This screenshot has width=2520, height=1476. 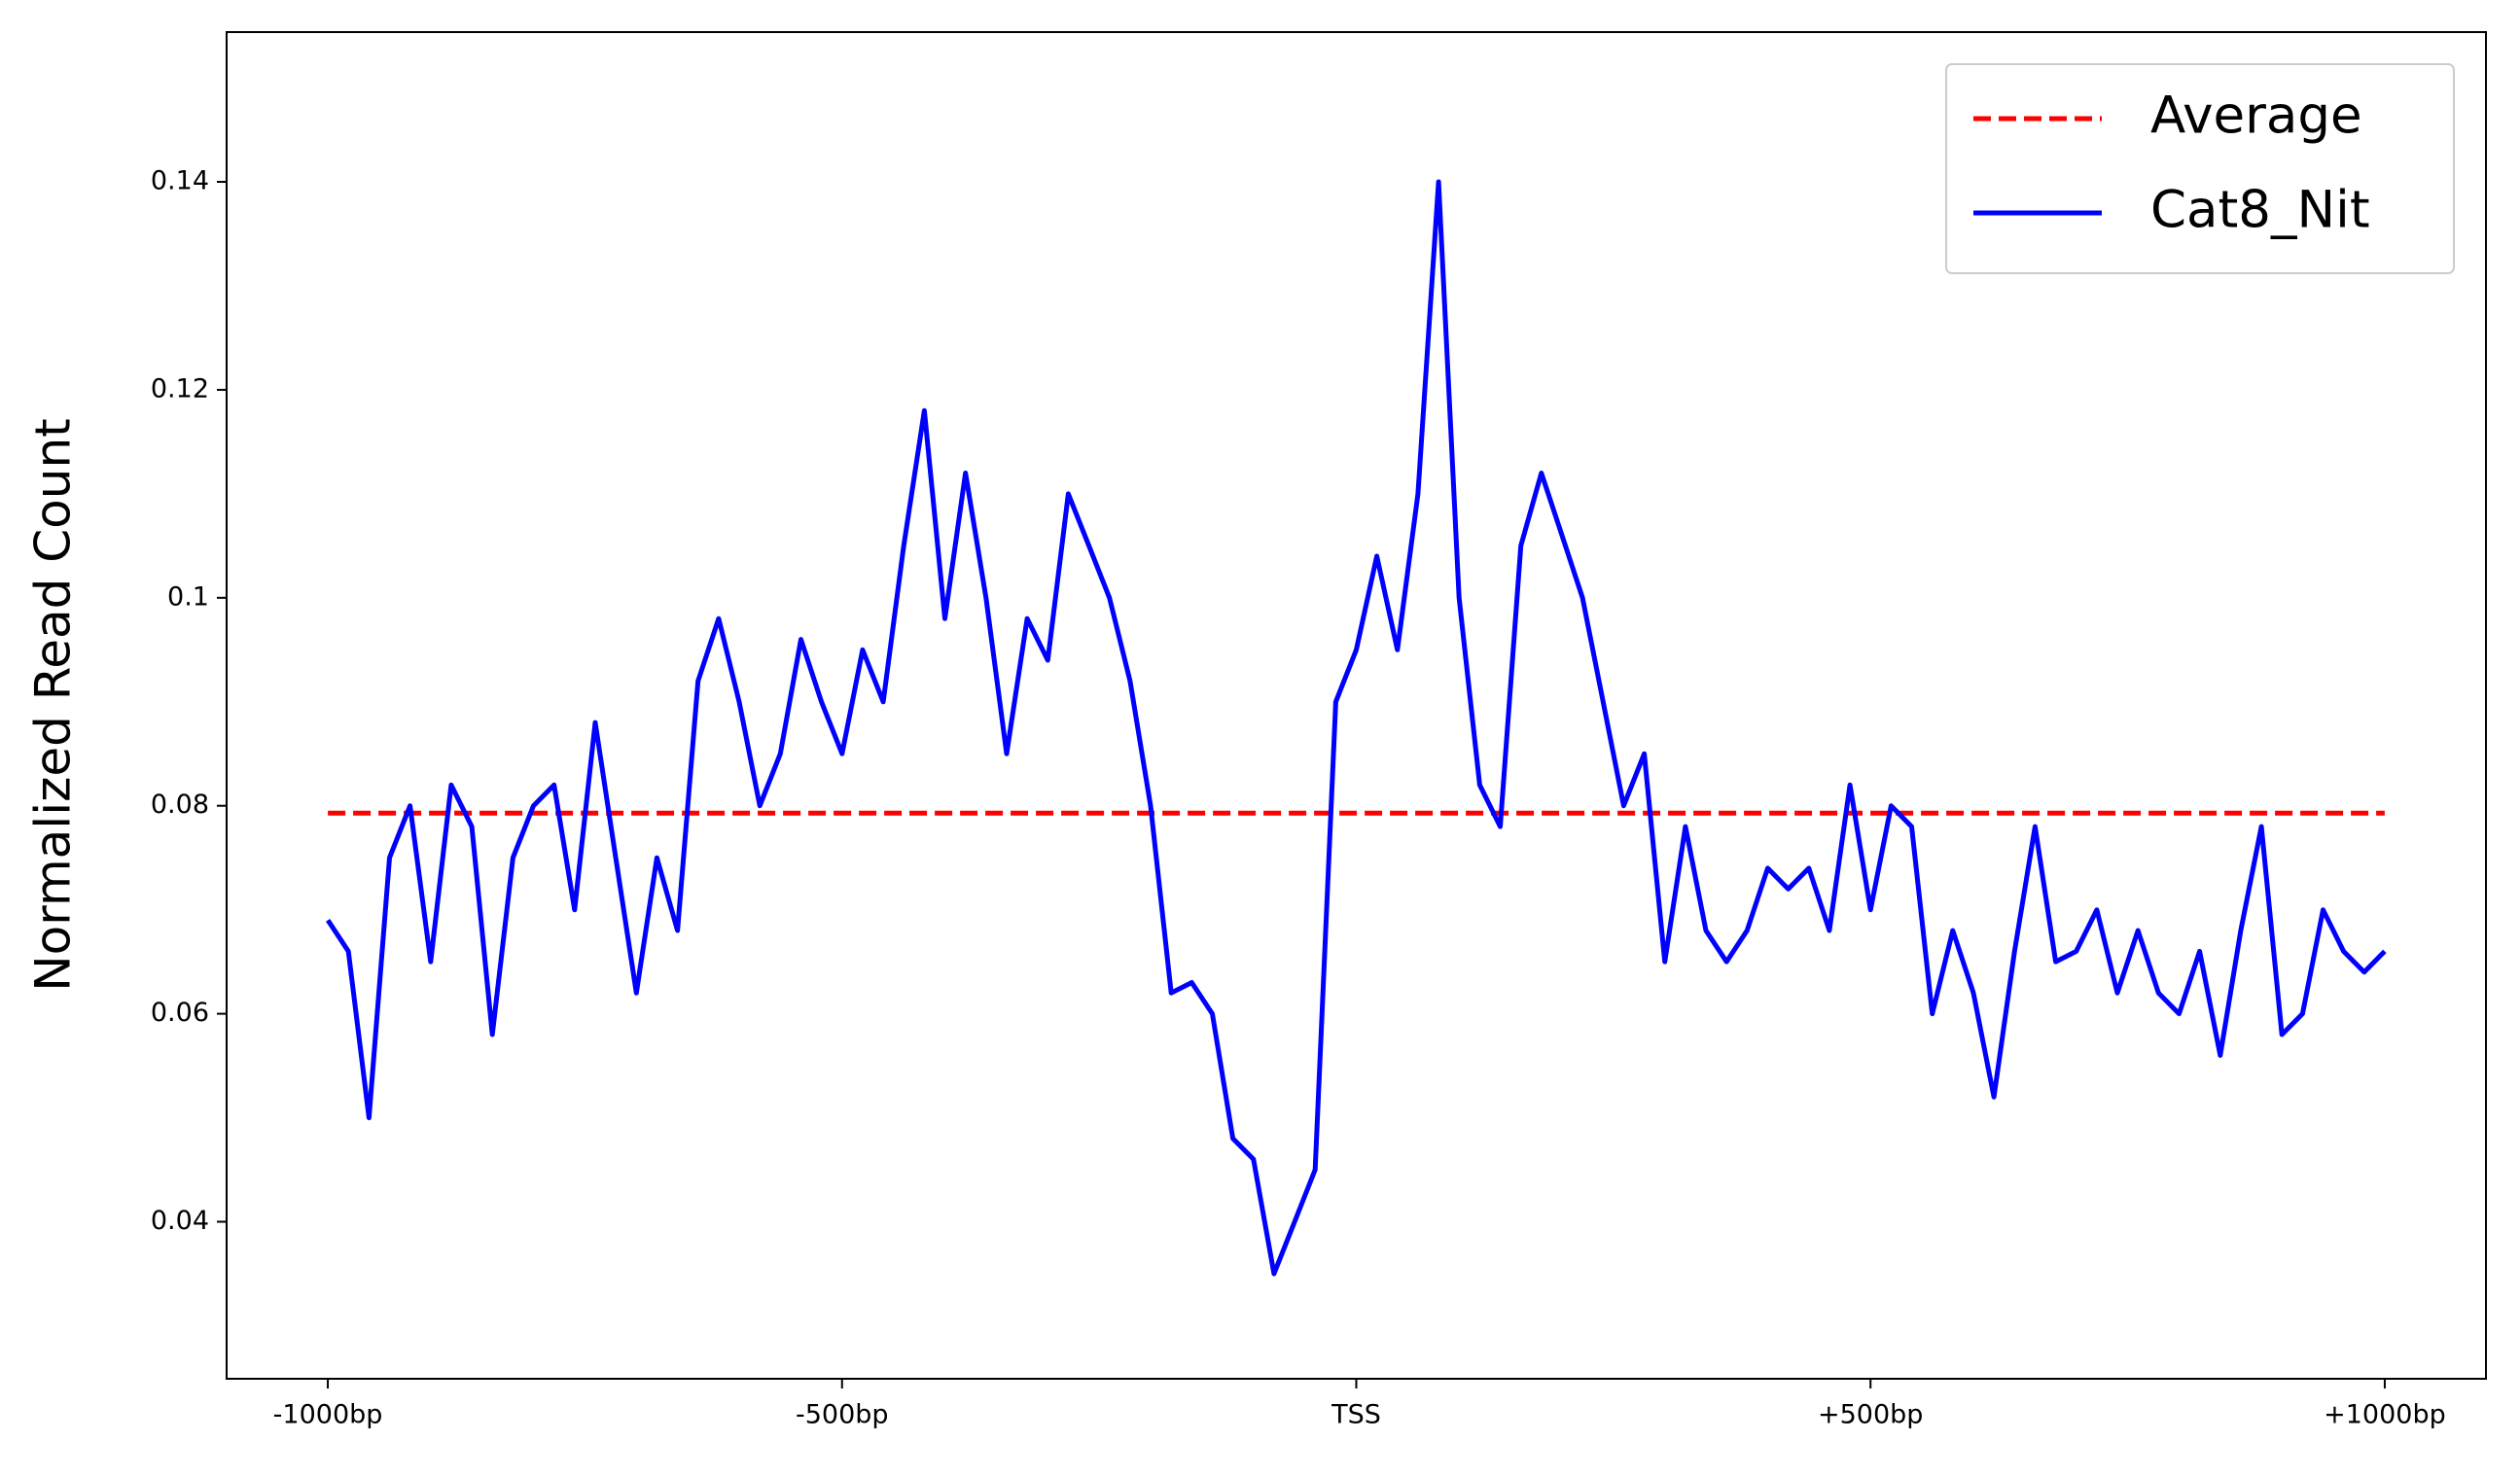 I want to click on x-tick-label: -500bp, so click(x=842, y=1415).